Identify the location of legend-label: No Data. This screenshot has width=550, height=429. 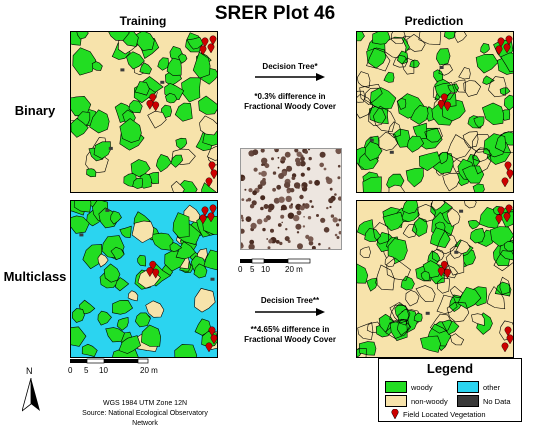
(497, 401).